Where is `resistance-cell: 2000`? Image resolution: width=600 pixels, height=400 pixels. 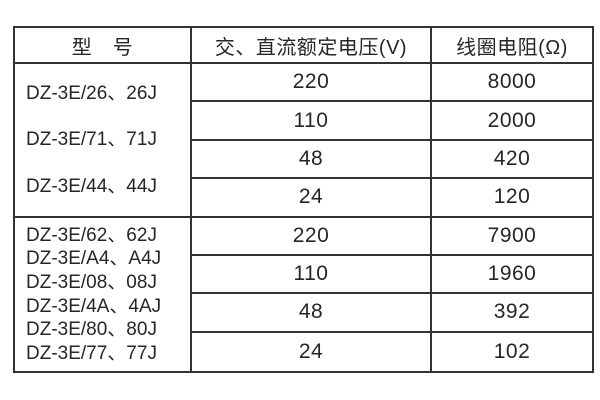 resistance-cell: 2000 is located at coordinates (512, 121).